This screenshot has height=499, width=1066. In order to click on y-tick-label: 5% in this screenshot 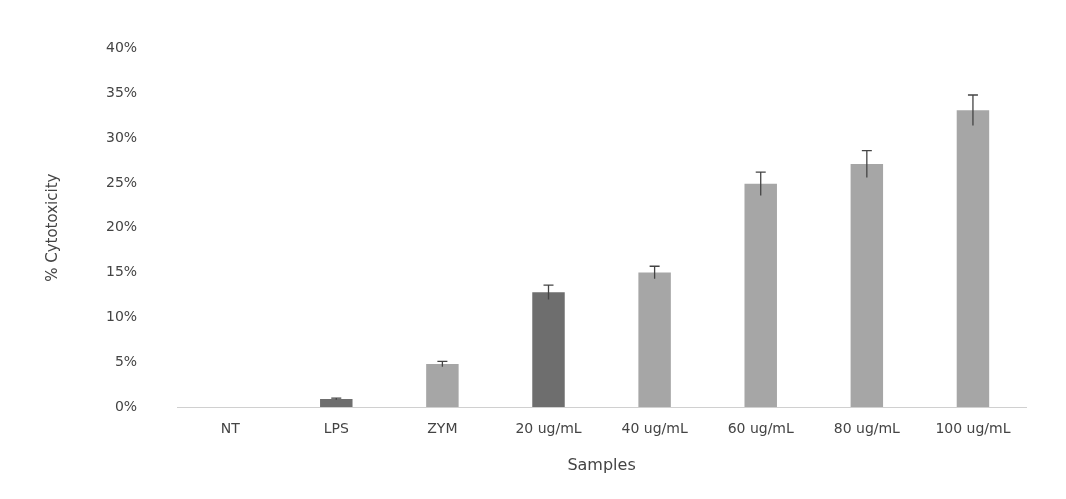, I will do `click(126, 360)`.